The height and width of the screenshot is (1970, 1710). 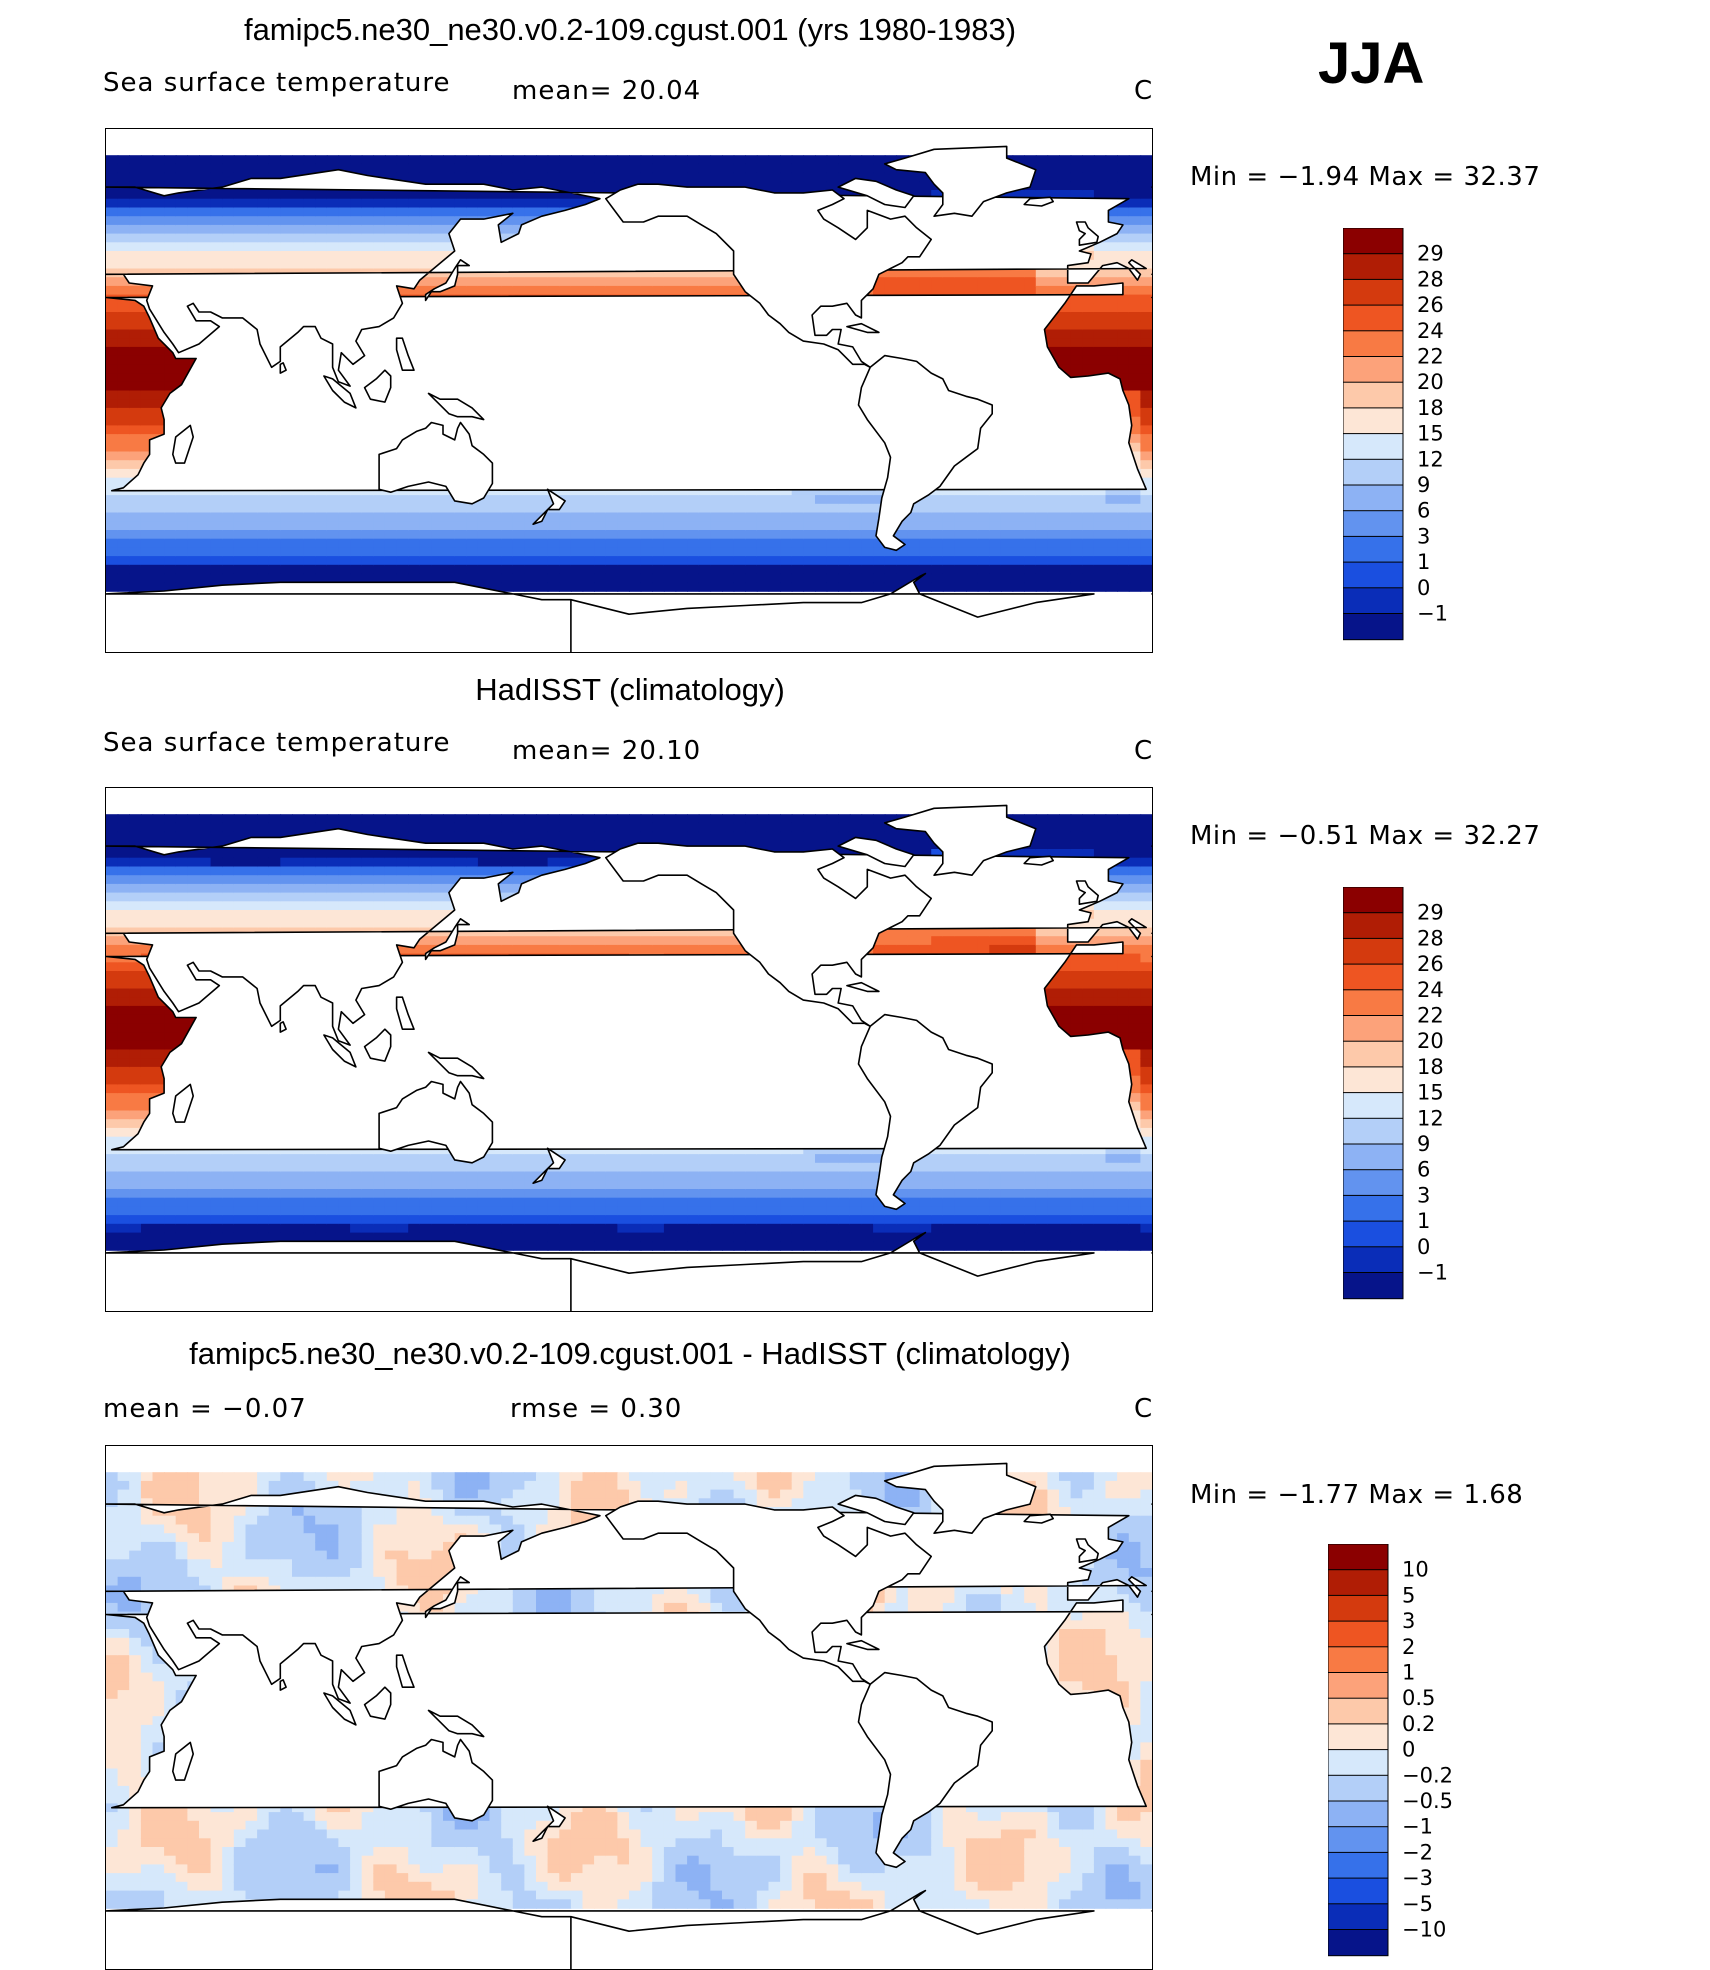 I want to click on panel2-variable-label: Sea surface temperature, so click(x=276, y=743).